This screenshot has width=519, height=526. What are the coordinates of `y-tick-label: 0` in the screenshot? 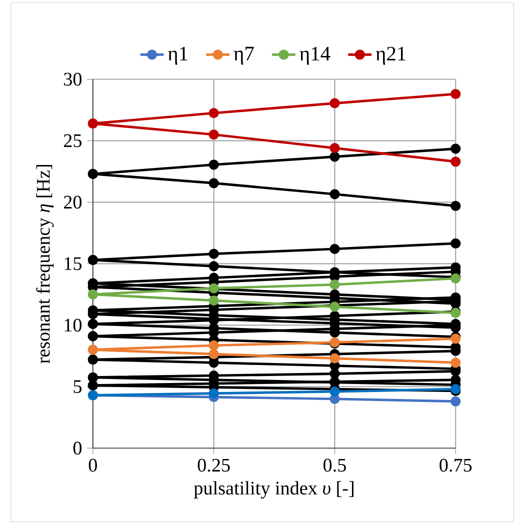 It's located at (77, 448).